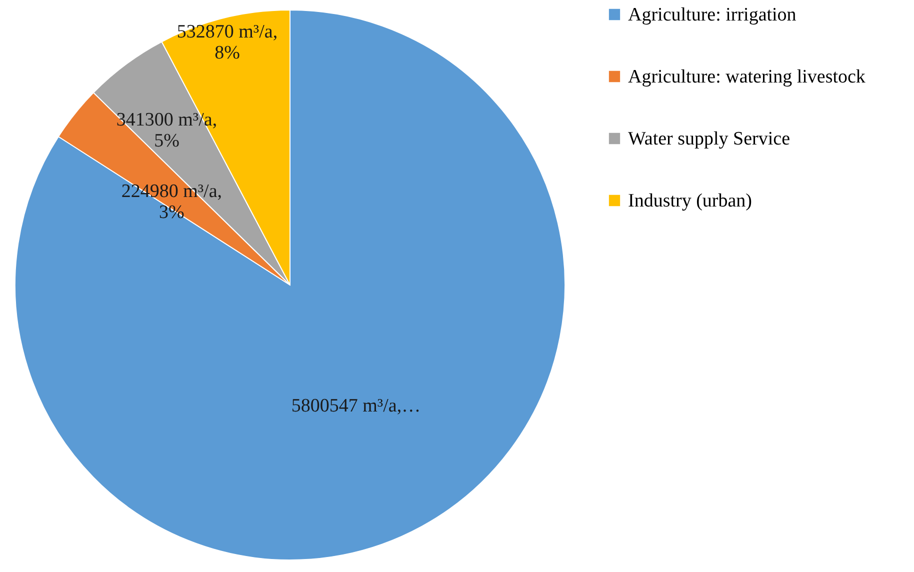 This screenshot has height=572, width=914. Describe the element at coordinates (690, 201) in the screenshot. I see `legend-label: Industry (urban)` at that location.